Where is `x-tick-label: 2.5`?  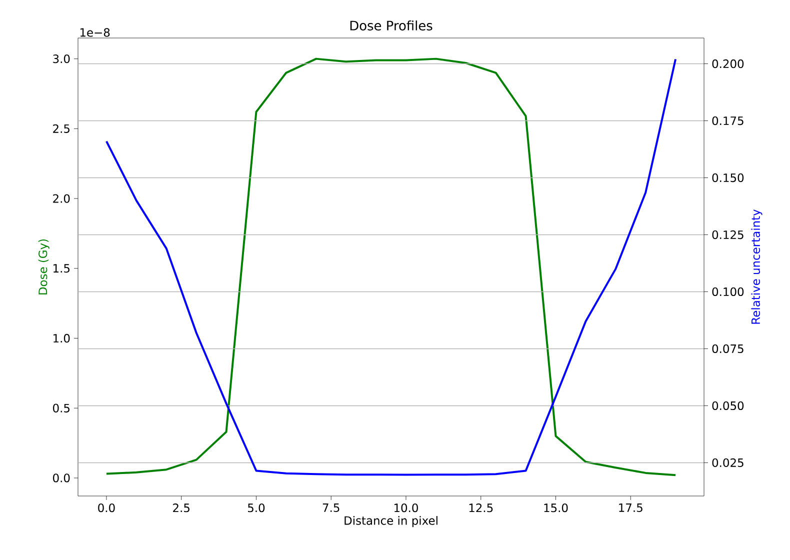 x-tick-label: 2.5 is located at coordinates (181, 508).